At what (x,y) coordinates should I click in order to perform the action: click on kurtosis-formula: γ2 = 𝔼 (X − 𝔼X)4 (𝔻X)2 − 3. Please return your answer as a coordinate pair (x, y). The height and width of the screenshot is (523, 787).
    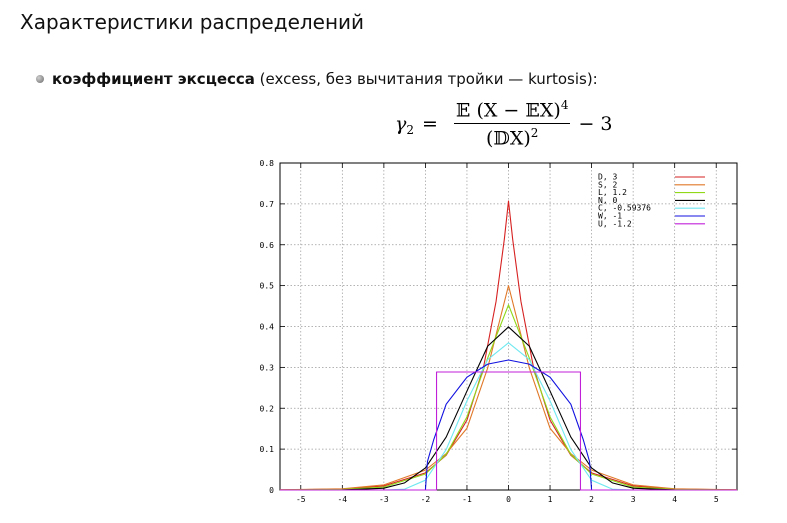
    Looking at the image, I should click on (504, 124).